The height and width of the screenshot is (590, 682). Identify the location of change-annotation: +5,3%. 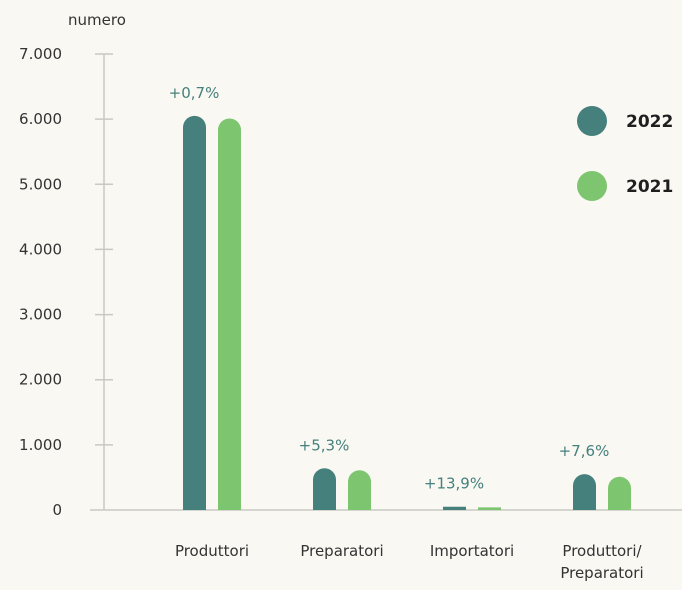
(324, 445).